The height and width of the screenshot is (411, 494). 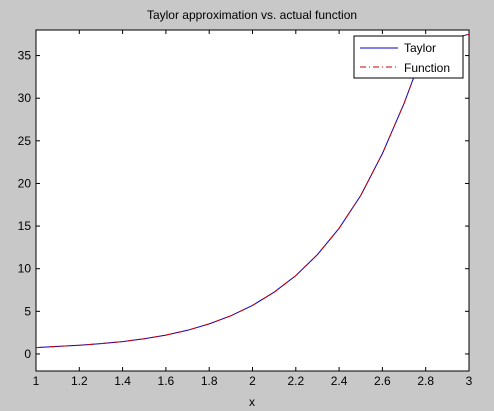 What do you see at coordinates (25, 269) in the screenshot?
I see `y-tick-label: 10` at bounding box center [25, 269].